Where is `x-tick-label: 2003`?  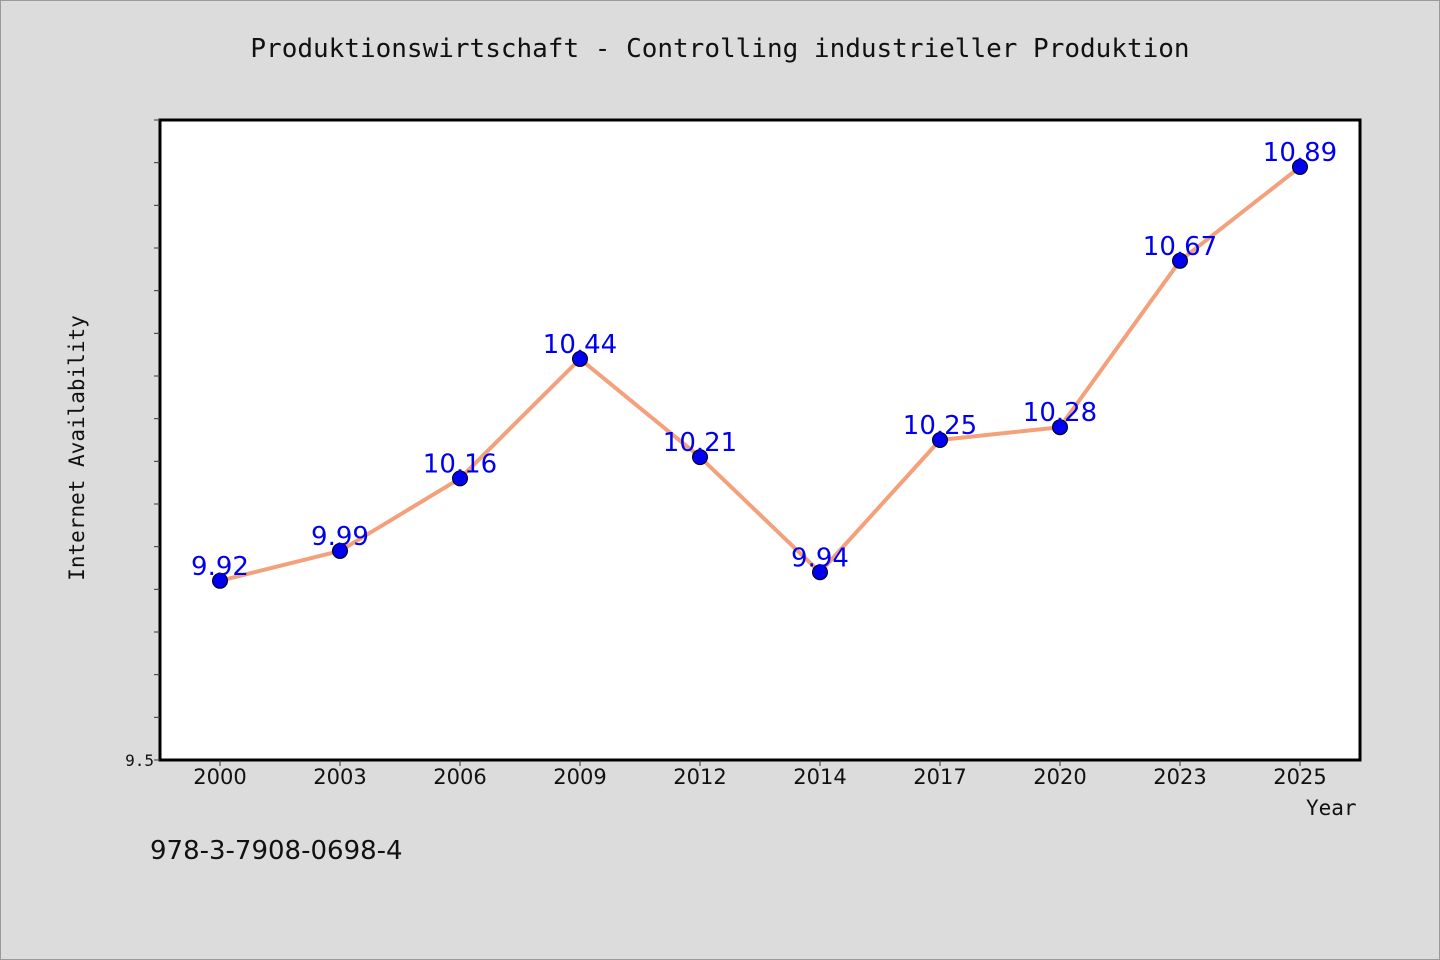 x-tick-label: 2003 is located at coordinates (339, 777).